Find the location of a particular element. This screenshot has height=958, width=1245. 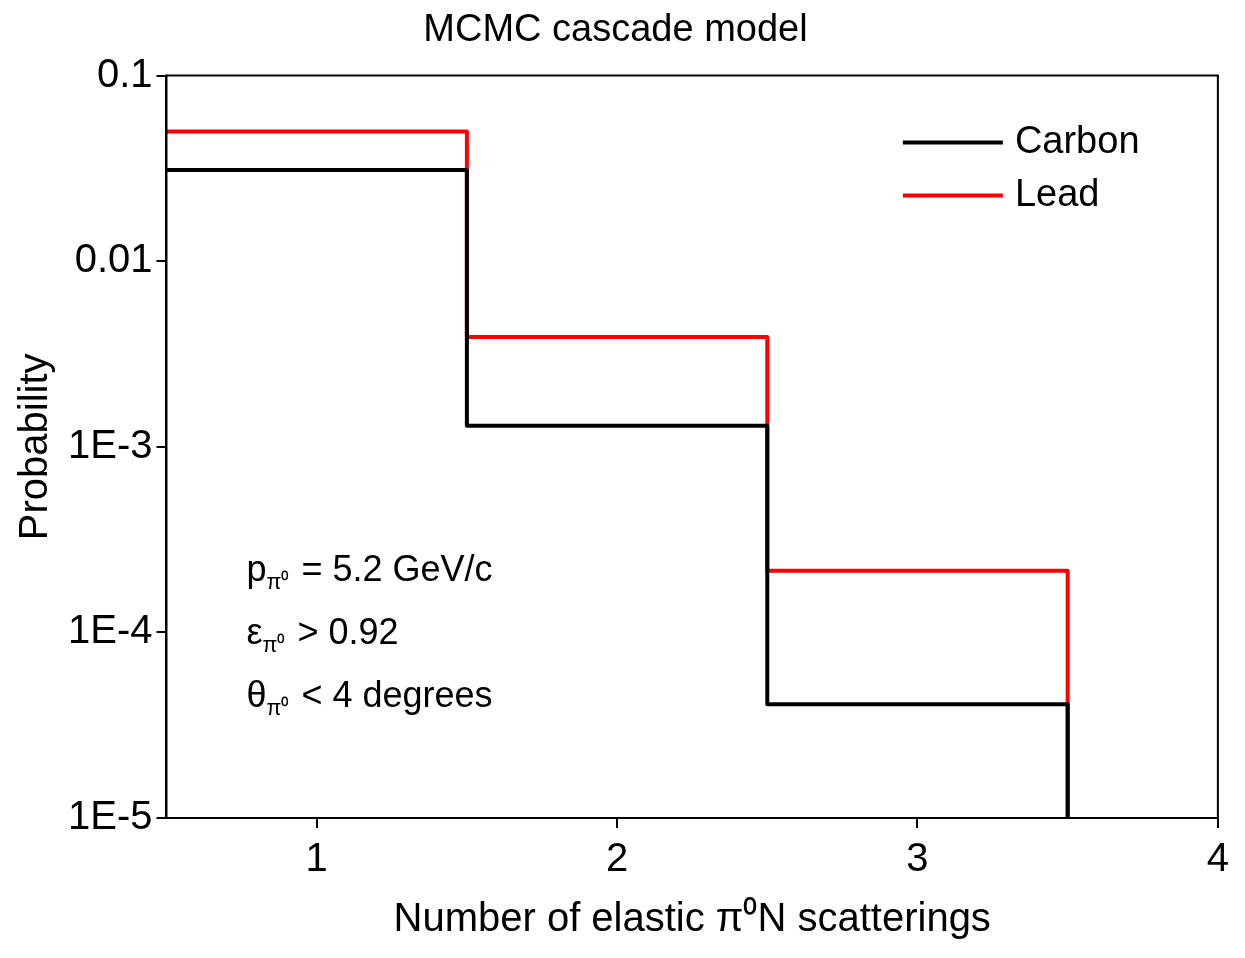

x-axis-title: Number of elastic π⁰N scatterings is located at coordinates (692, 917).